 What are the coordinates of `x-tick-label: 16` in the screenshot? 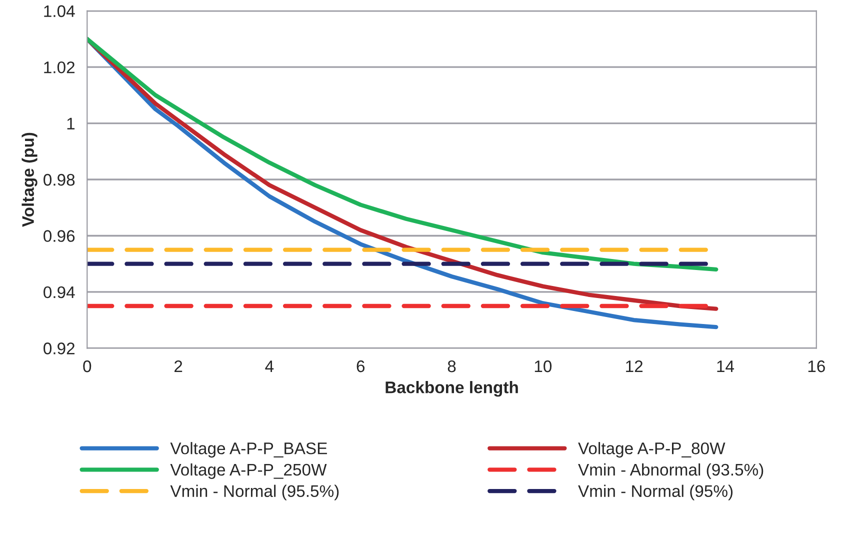 It's located at (816, 366).